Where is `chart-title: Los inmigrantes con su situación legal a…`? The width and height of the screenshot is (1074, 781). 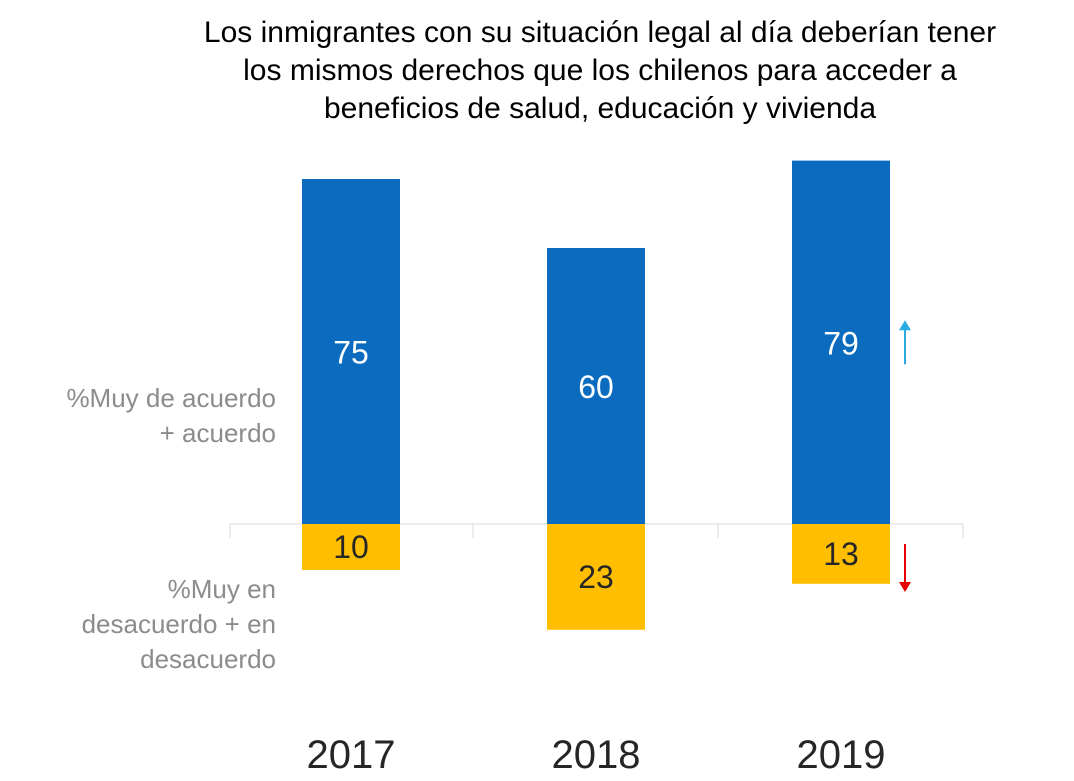
chart-title: Los inmigrantes con su situación legal a… is located at coordinates (600, 71).